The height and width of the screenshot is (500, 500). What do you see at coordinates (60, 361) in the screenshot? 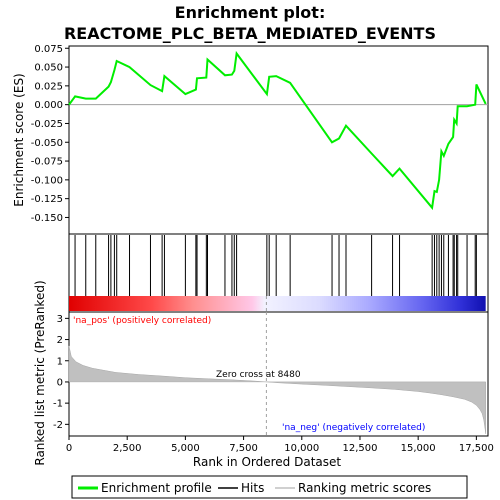
I see `metric-y-tick-label: 1` at bounding box center [60, 361].